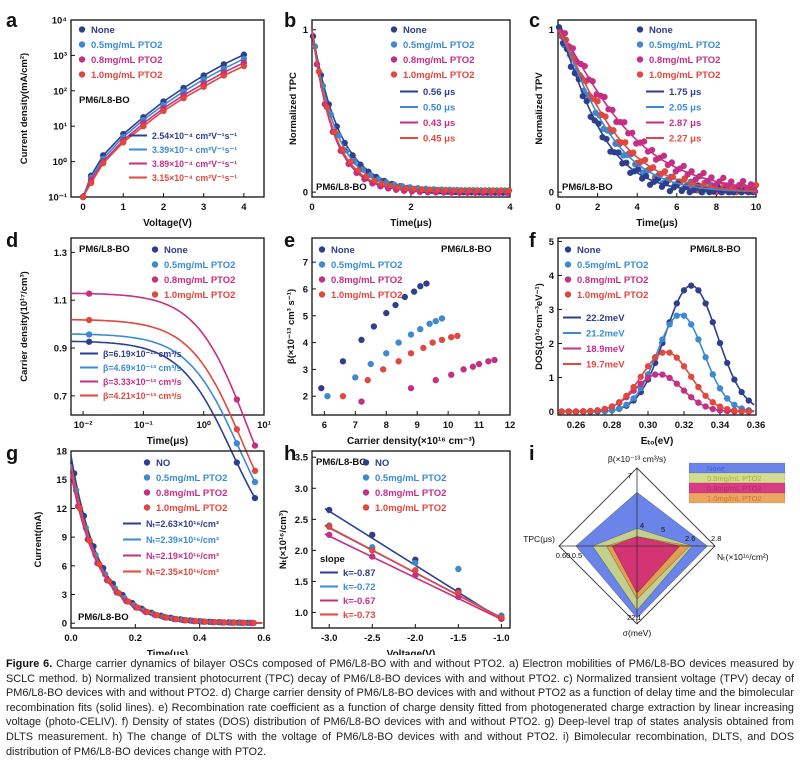 This screenshot has width=800, height=765. Describe the element at coordinates (372, 638) in the screenshot. I see `x-tick-label: -2.5` at that location.